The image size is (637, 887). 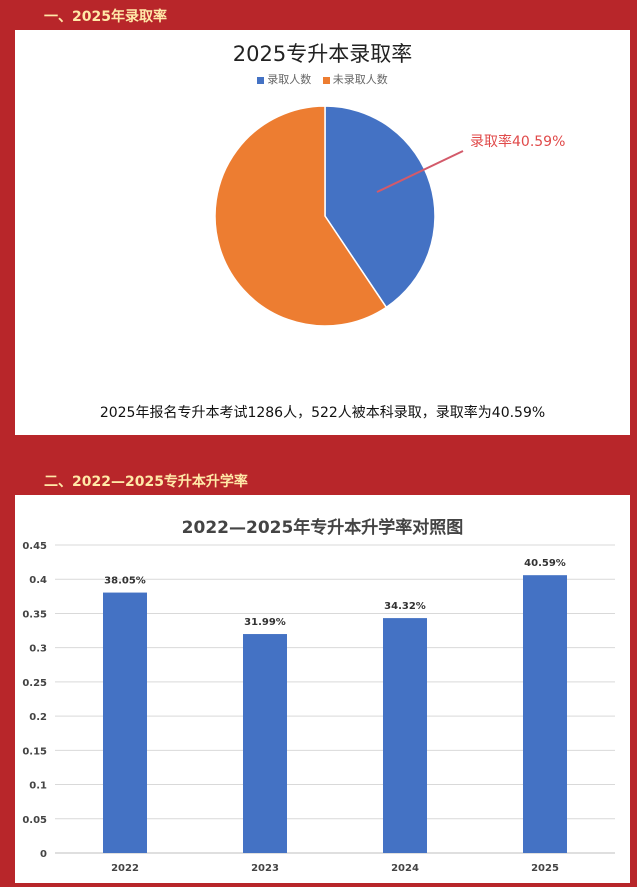 I want to click on bar-2023, so click(x=265, y=743).